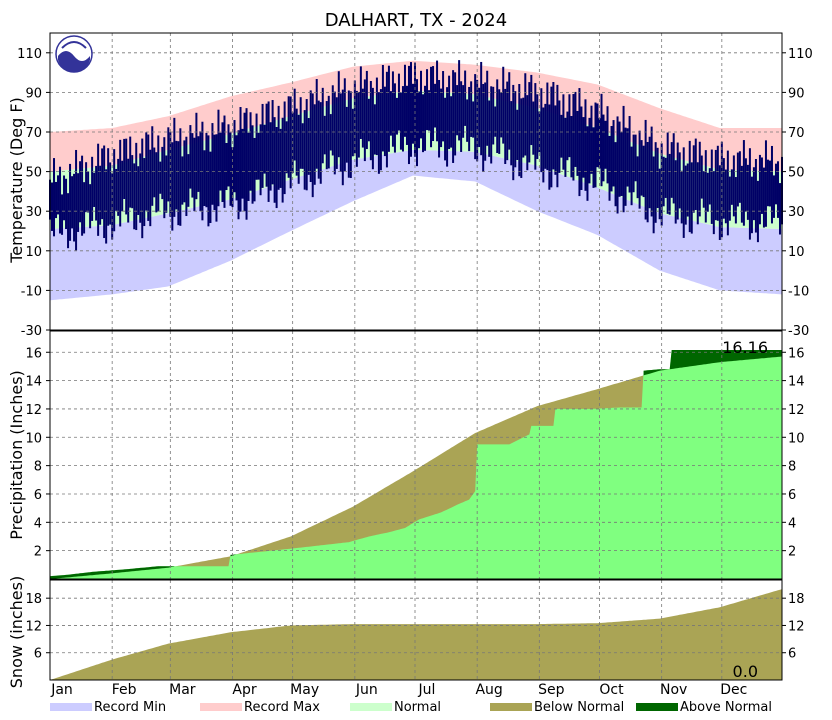 This screenshot has height=720, width=832. I want to click on snow-total-label: 0.0, so click(745, 671).